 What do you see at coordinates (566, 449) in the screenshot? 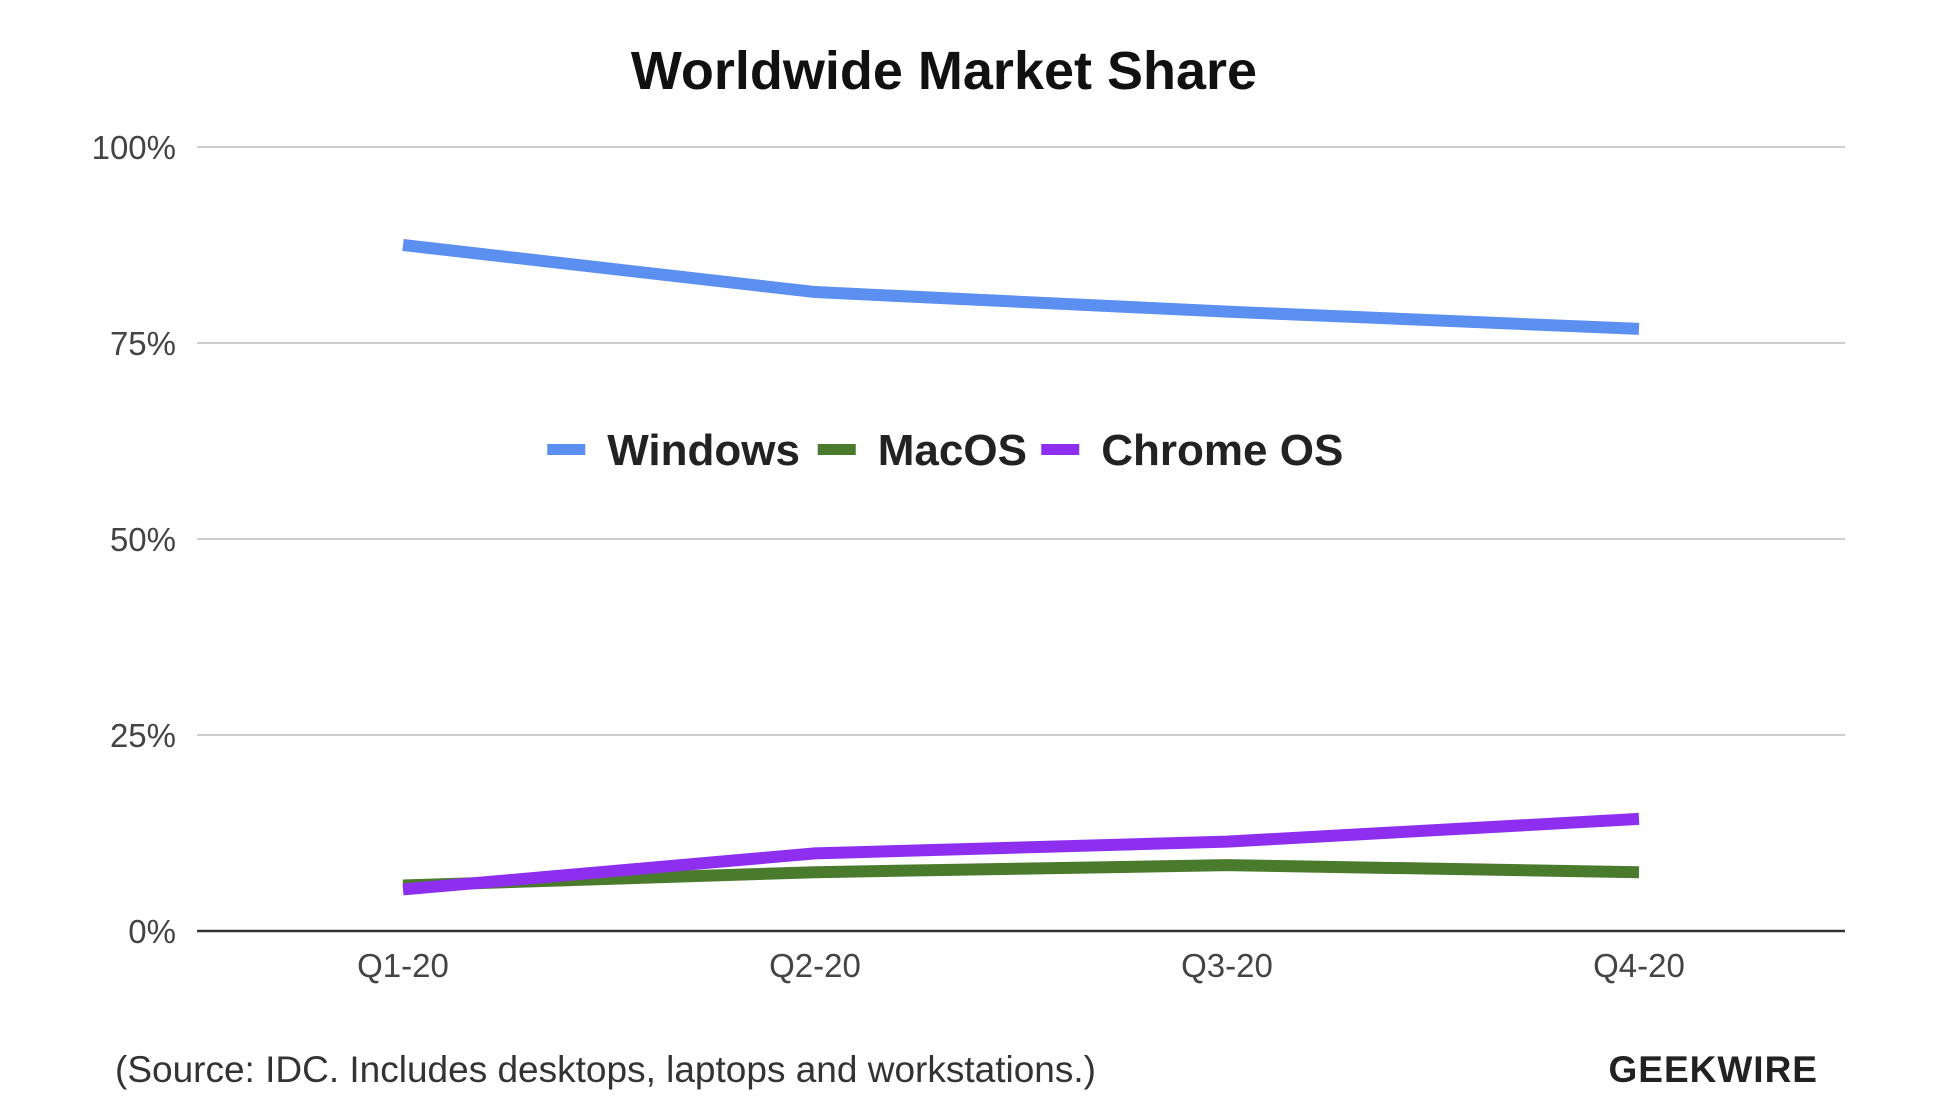
I see `legend-swatch-windows` at bounding box center [566, 449].